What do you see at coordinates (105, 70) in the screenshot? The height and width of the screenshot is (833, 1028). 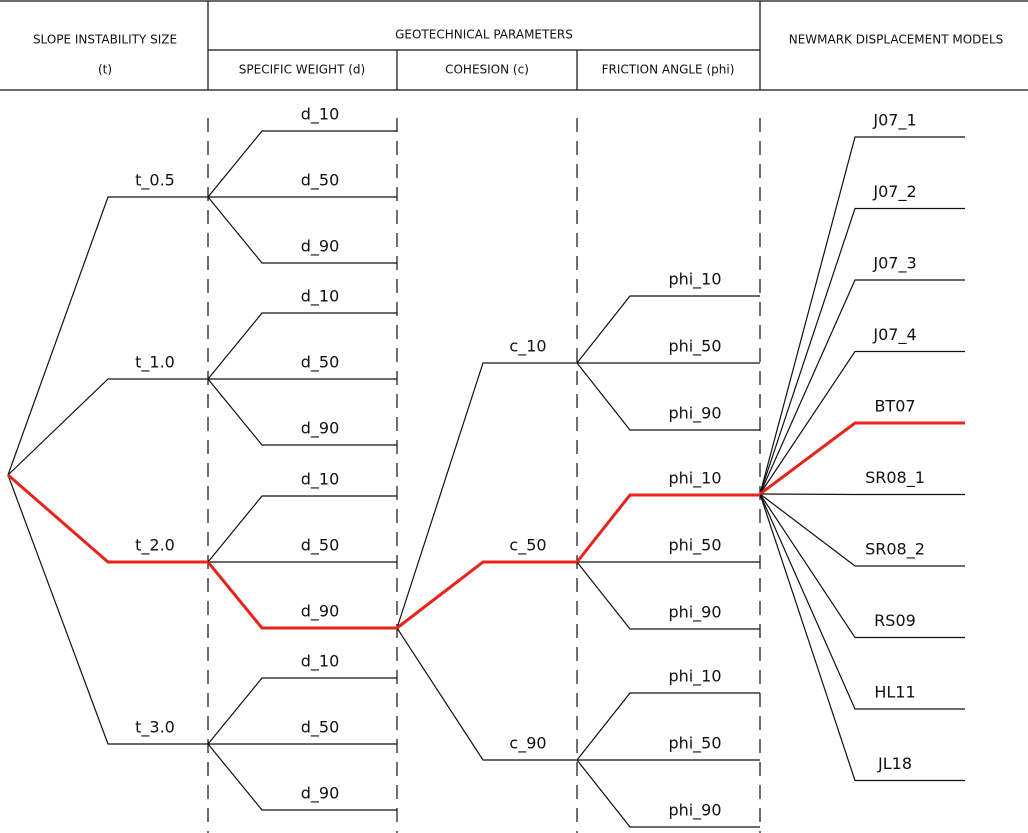 I see `header-unit: (t)` at bounding box center [105, 70].